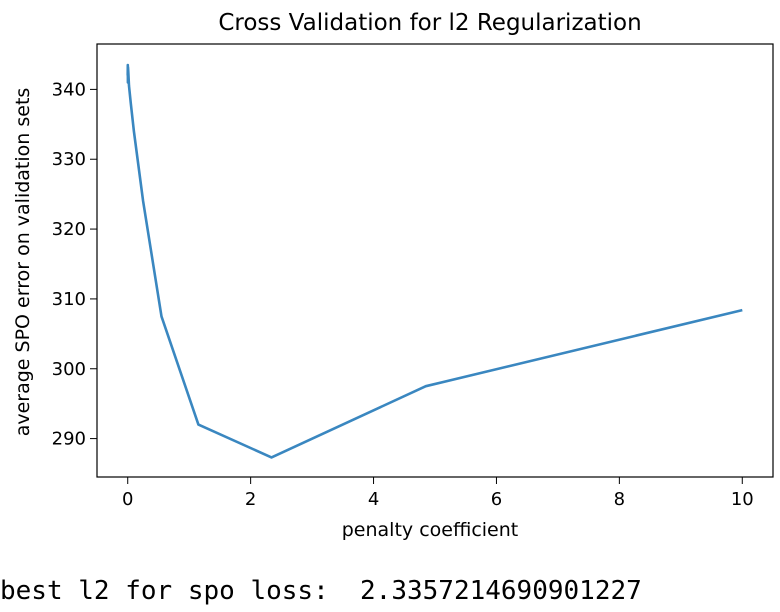  I want to click on x-axis-label: penalty coefficient, so click(430, 530).